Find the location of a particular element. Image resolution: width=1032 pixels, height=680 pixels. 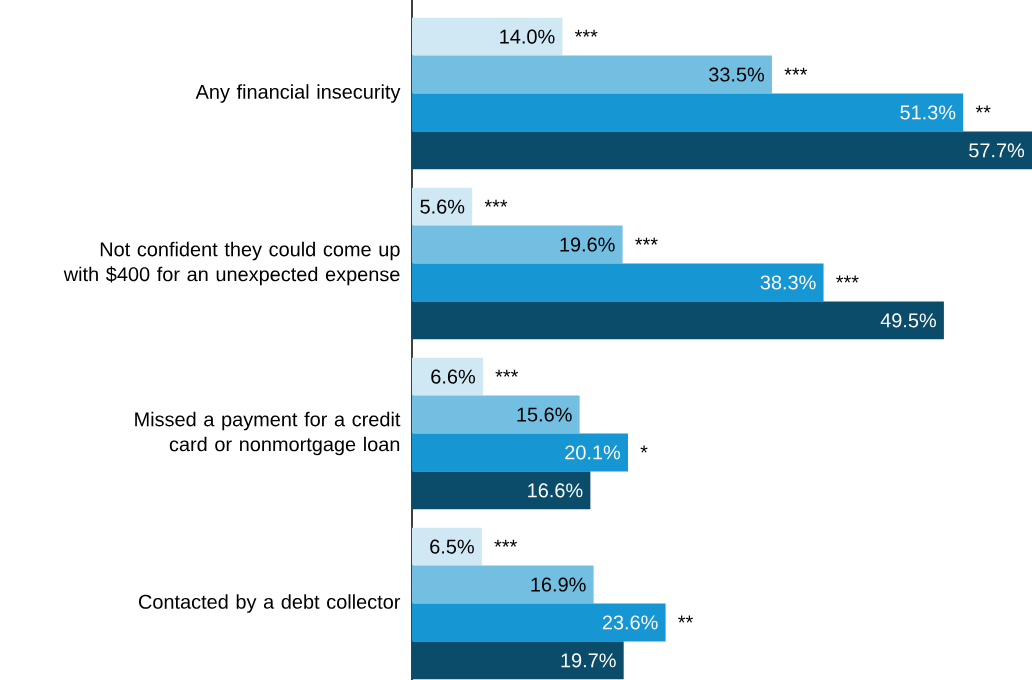

data-label: 6.5% is located at coordinates (452, 546).